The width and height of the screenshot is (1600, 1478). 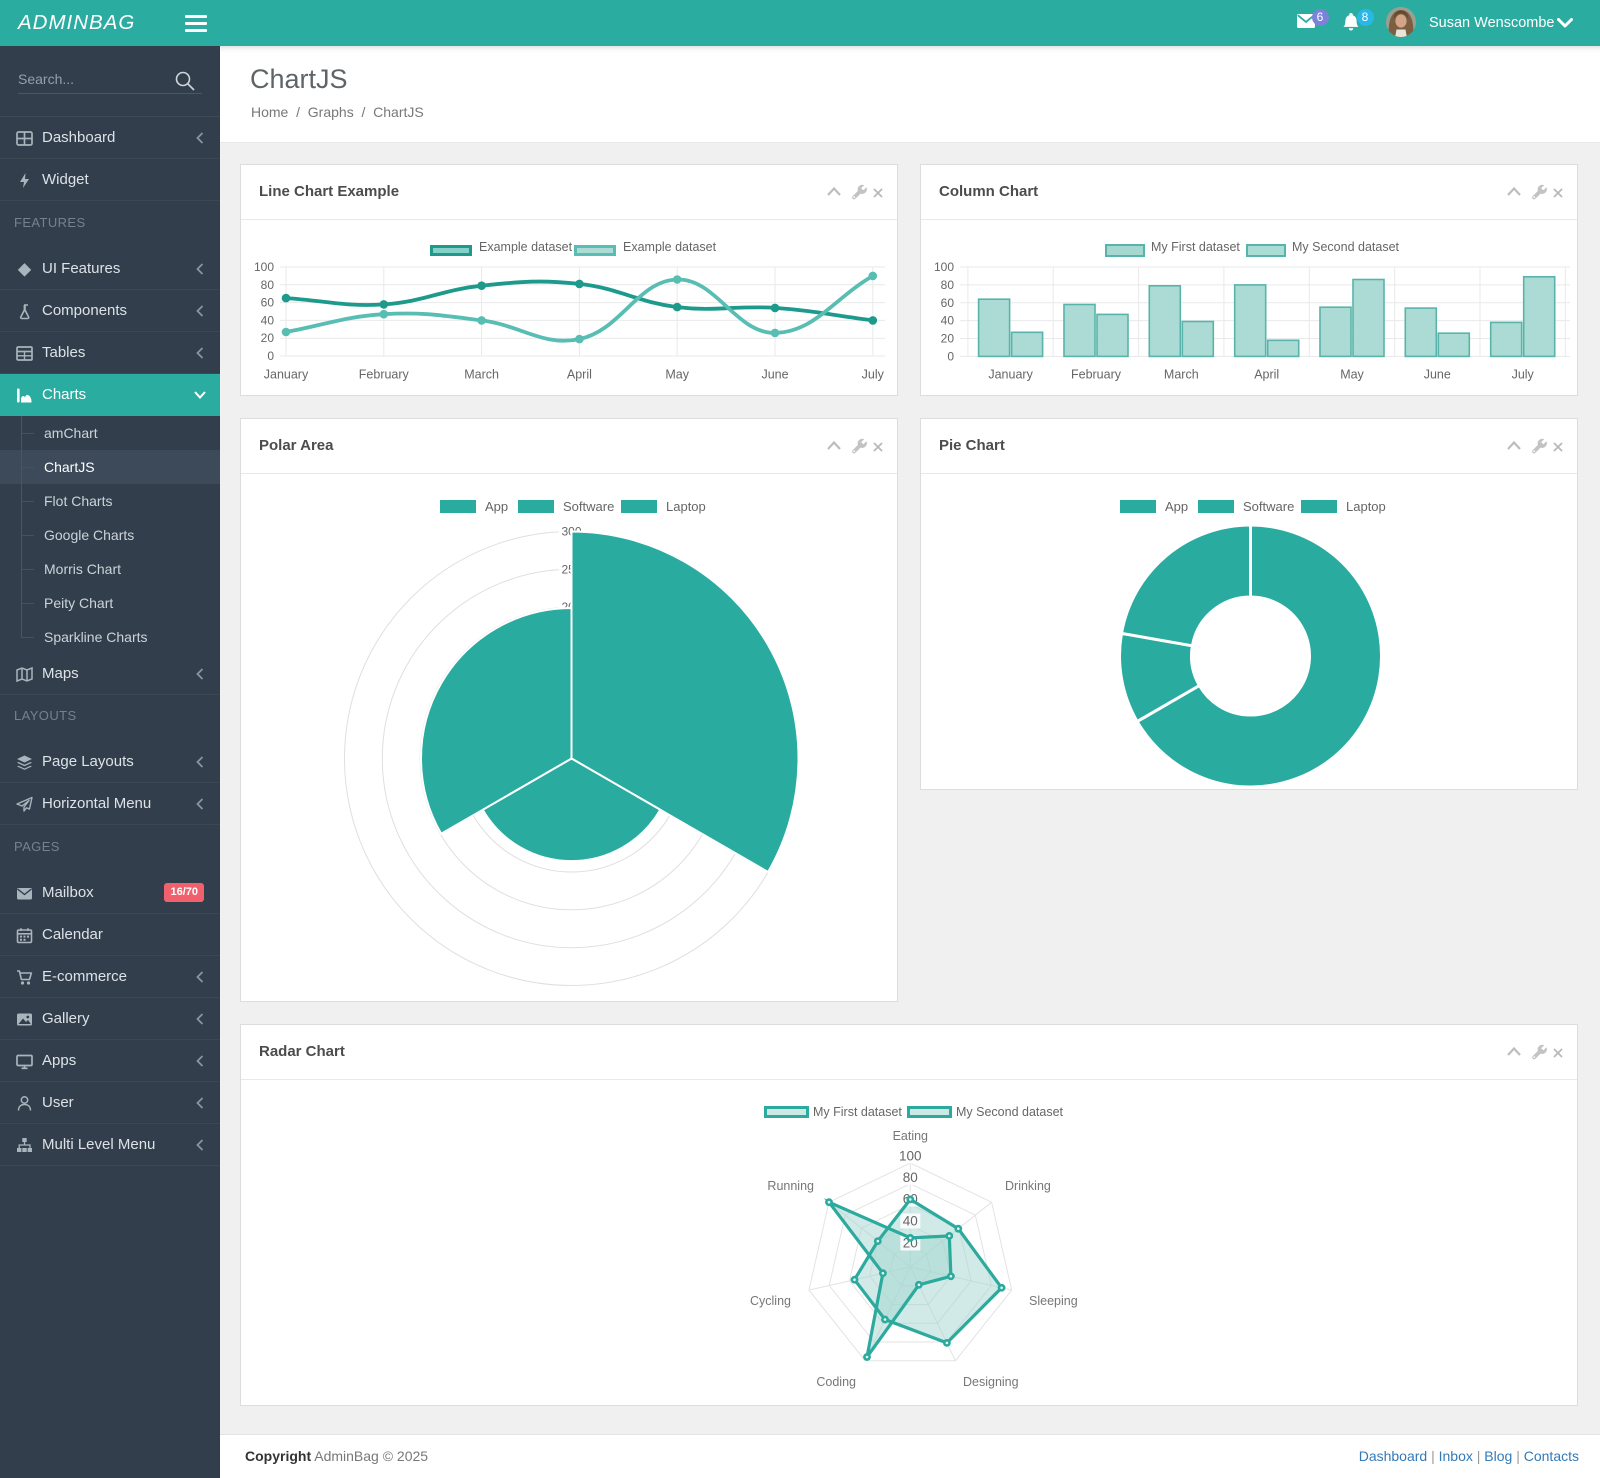 I want to click on svg-text: Coding, so click(x=836, y=1382).